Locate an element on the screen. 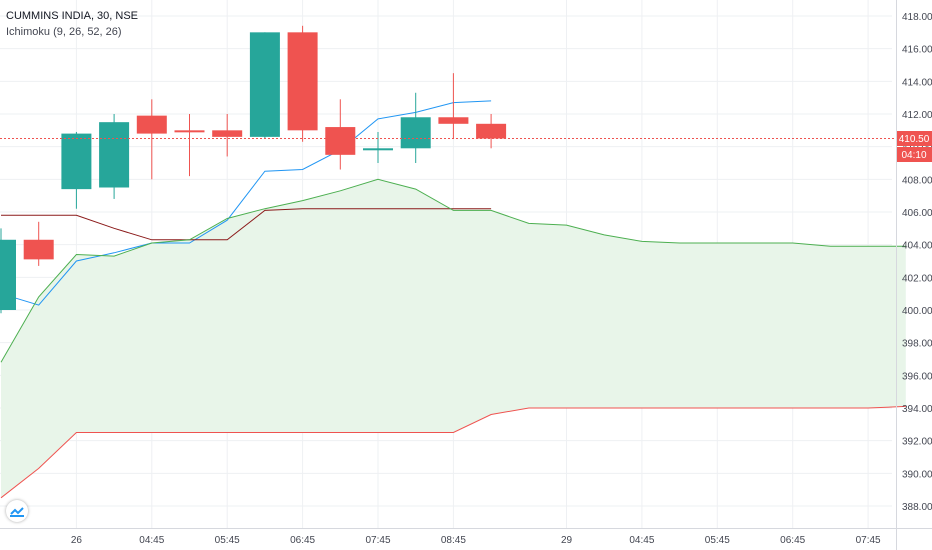  x-tick-label: 08:45 is located at coordinates (453, 540).